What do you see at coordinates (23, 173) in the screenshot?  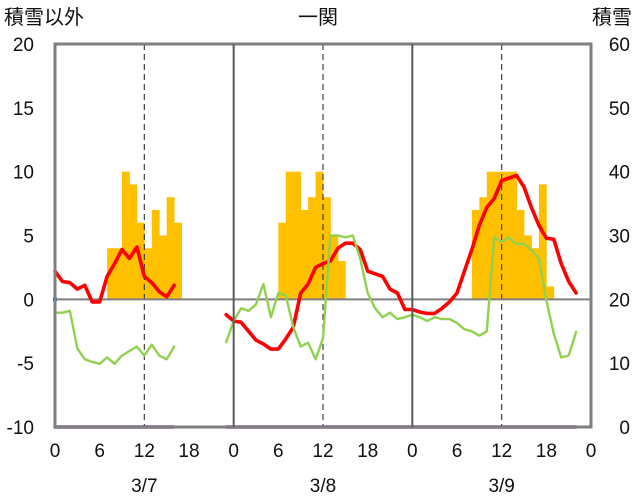 I see `left-tick-label: 10` at bounding box center [23, 173].